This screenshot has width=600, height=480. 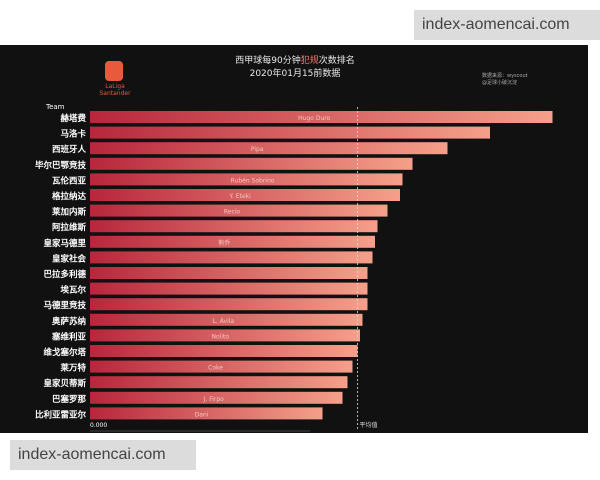 I want to click on laliga-logo: LaLiga Santander, so click(x=115, y=79).